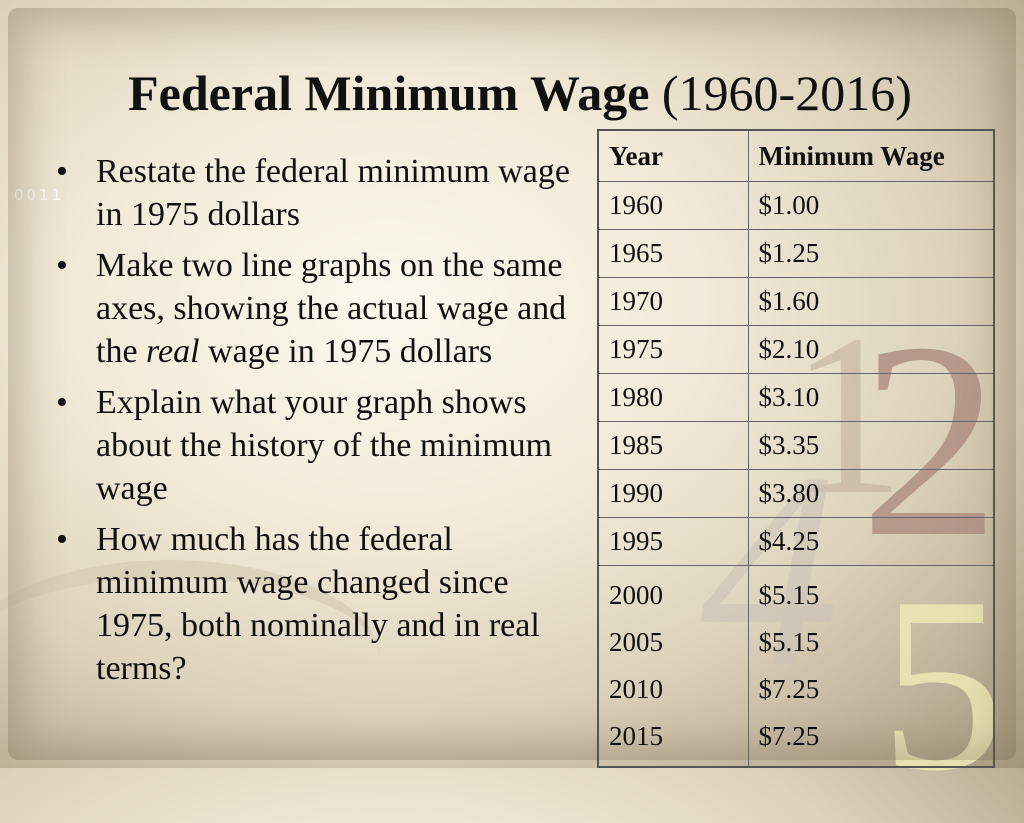  Describe the element at coordinates (389, 93) in the screenshot. I see `slide-title-main: Federal Minimum Wage` at that location.